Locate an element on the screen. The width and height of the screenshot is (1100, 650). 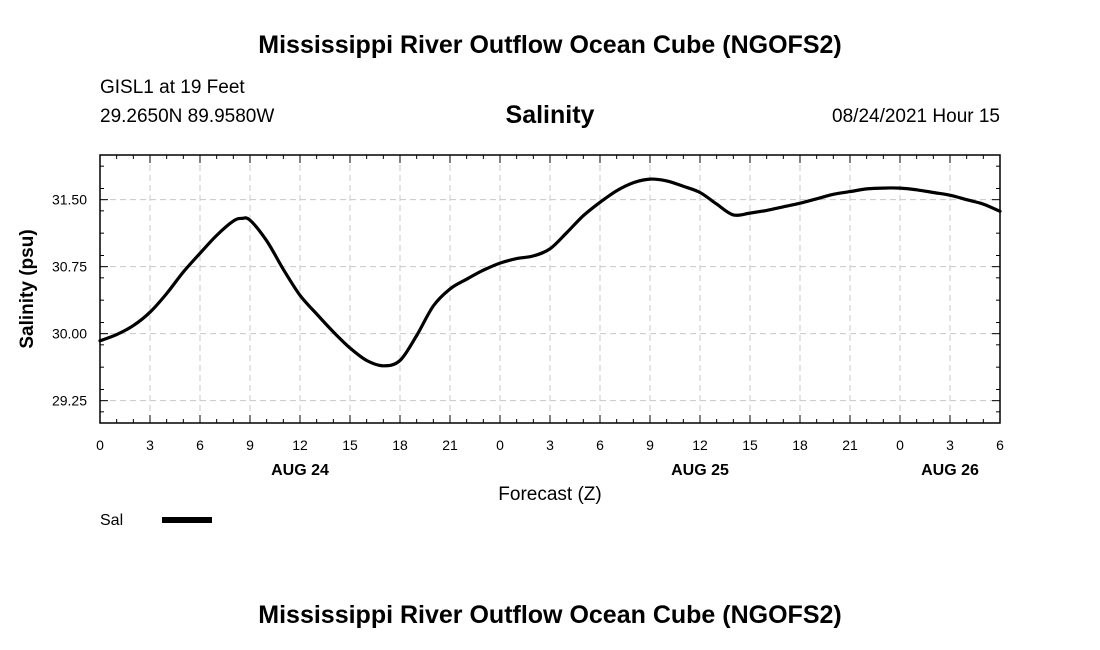
y-tick-label: 30.75 is located at coordinates (69, 267).